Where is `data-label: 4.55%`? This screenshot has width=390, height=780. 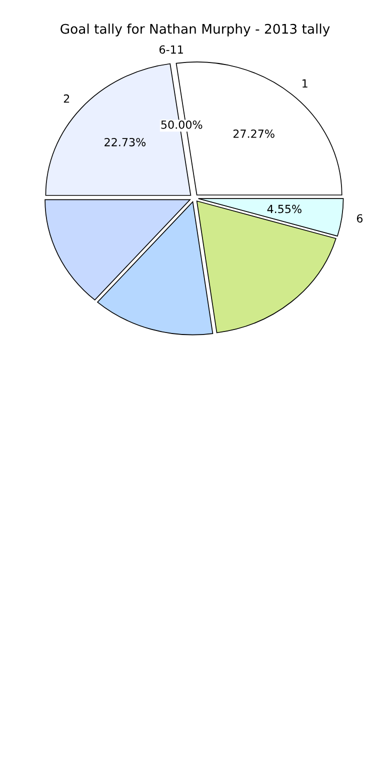
data-label: 4.55% is located at coordinates (284, 209).